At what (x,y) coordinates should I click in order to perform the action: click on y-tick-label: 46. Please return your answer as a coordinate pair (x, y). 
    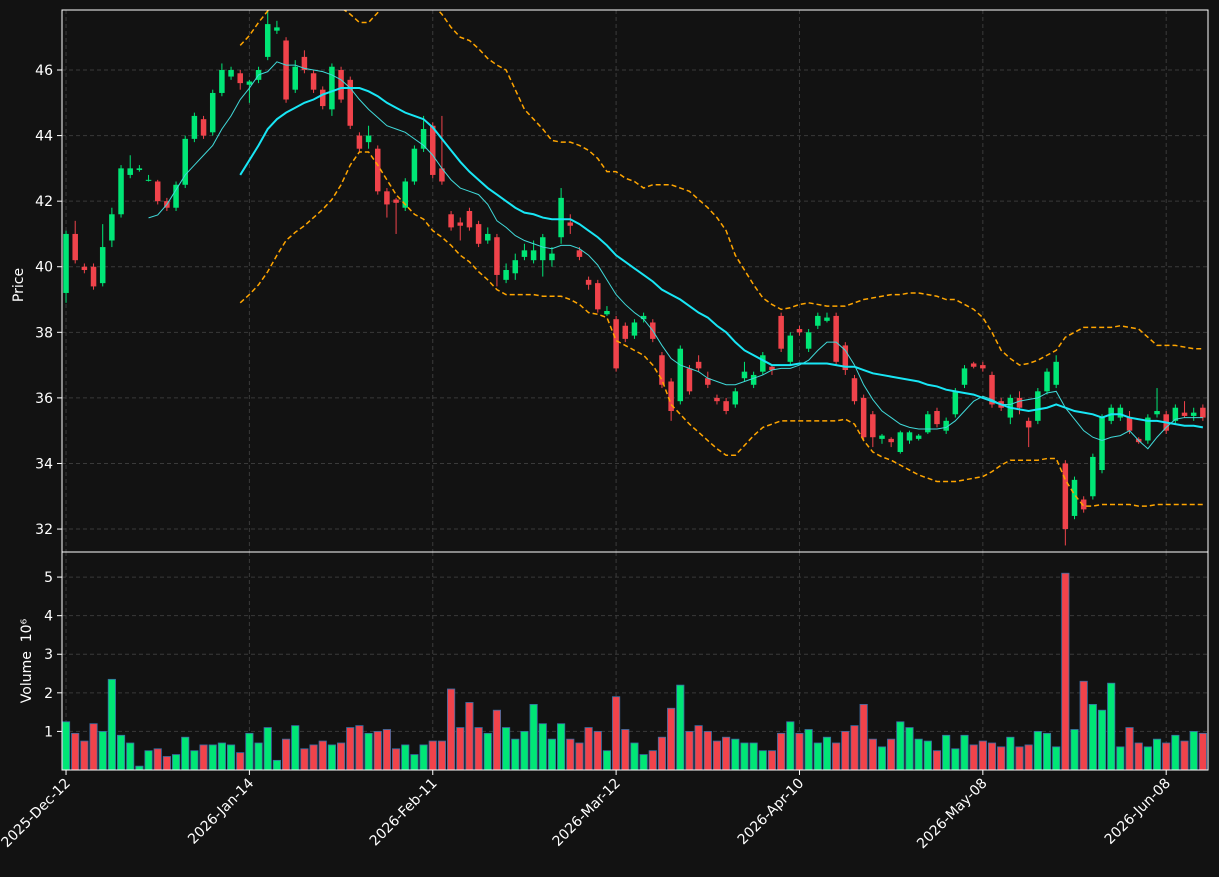
    Looking at the image, I should click on (44, 71).